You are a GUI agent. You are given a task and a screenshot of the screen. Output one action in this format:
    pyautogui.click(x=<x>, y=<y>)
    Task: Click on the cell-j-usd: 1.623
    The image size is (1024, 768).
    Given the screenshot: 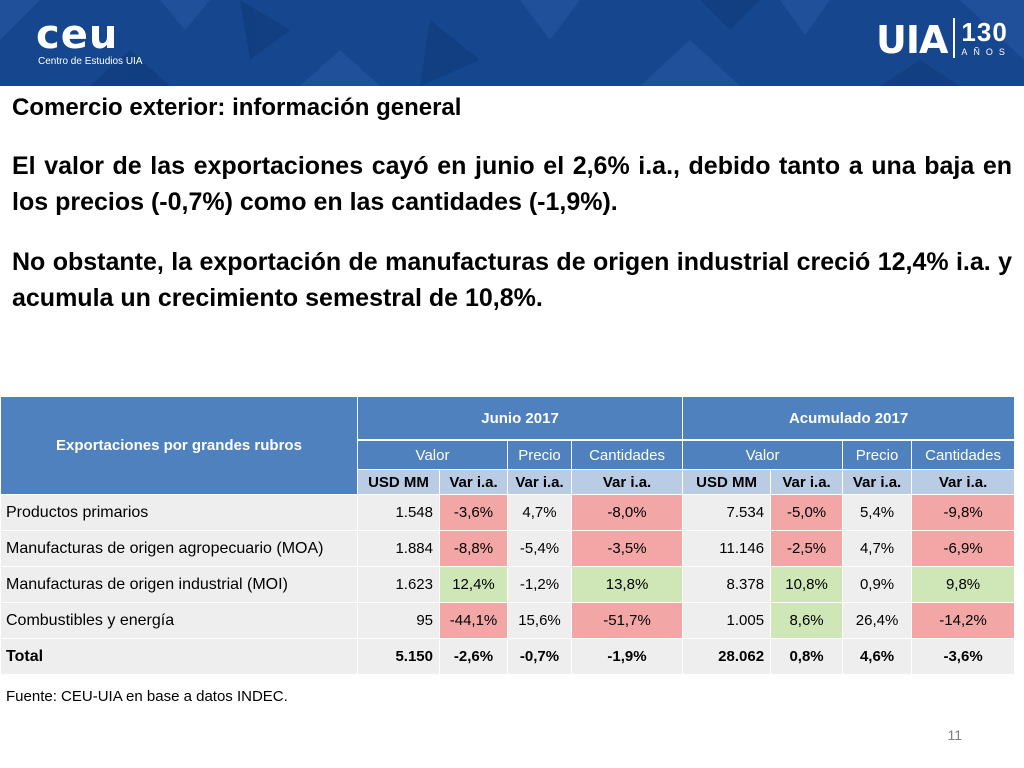 What is the action you would take?
    pyautogui.click(x=398, y=584)
    